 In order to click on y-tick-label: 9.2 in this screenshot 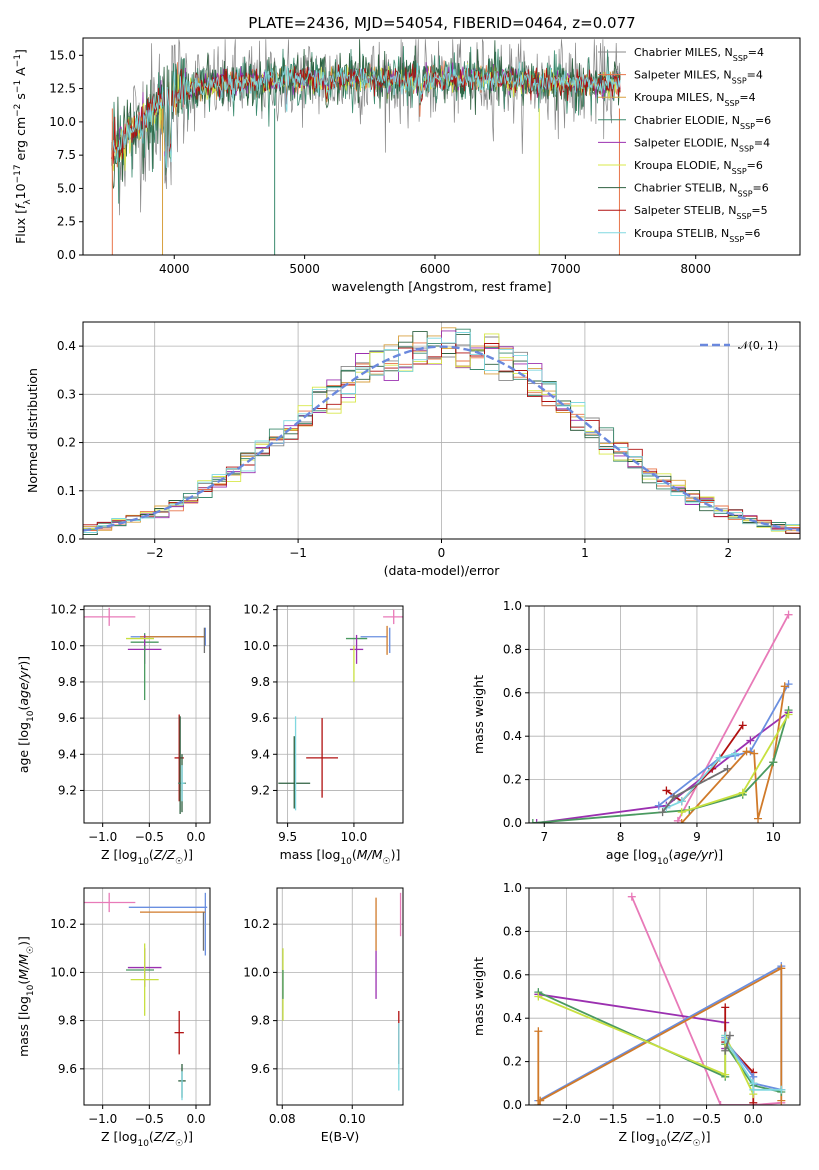, I will do `click(67, 790)`.